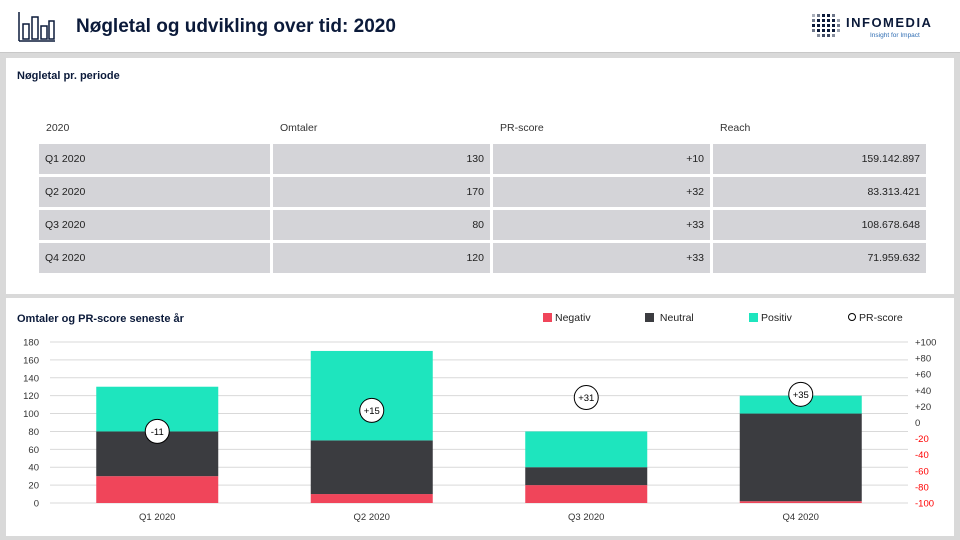 The image size is (960, 540). What do you see at coordinates (923, 407) in the screenshot?
I see `y2-tick-label: +20` at bounding box center [923, 407].